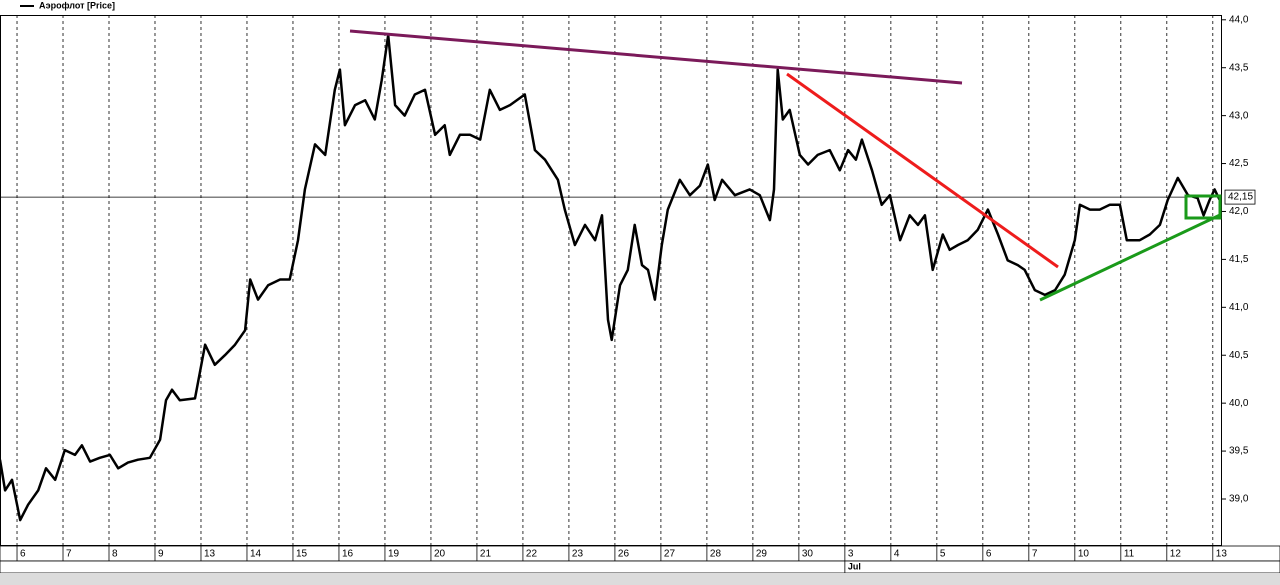 This screenshot has height=585, width=1280. Describe the element at coordinates (115, 554) in the screenshot. I see `x-tick-label: 8` at that location.